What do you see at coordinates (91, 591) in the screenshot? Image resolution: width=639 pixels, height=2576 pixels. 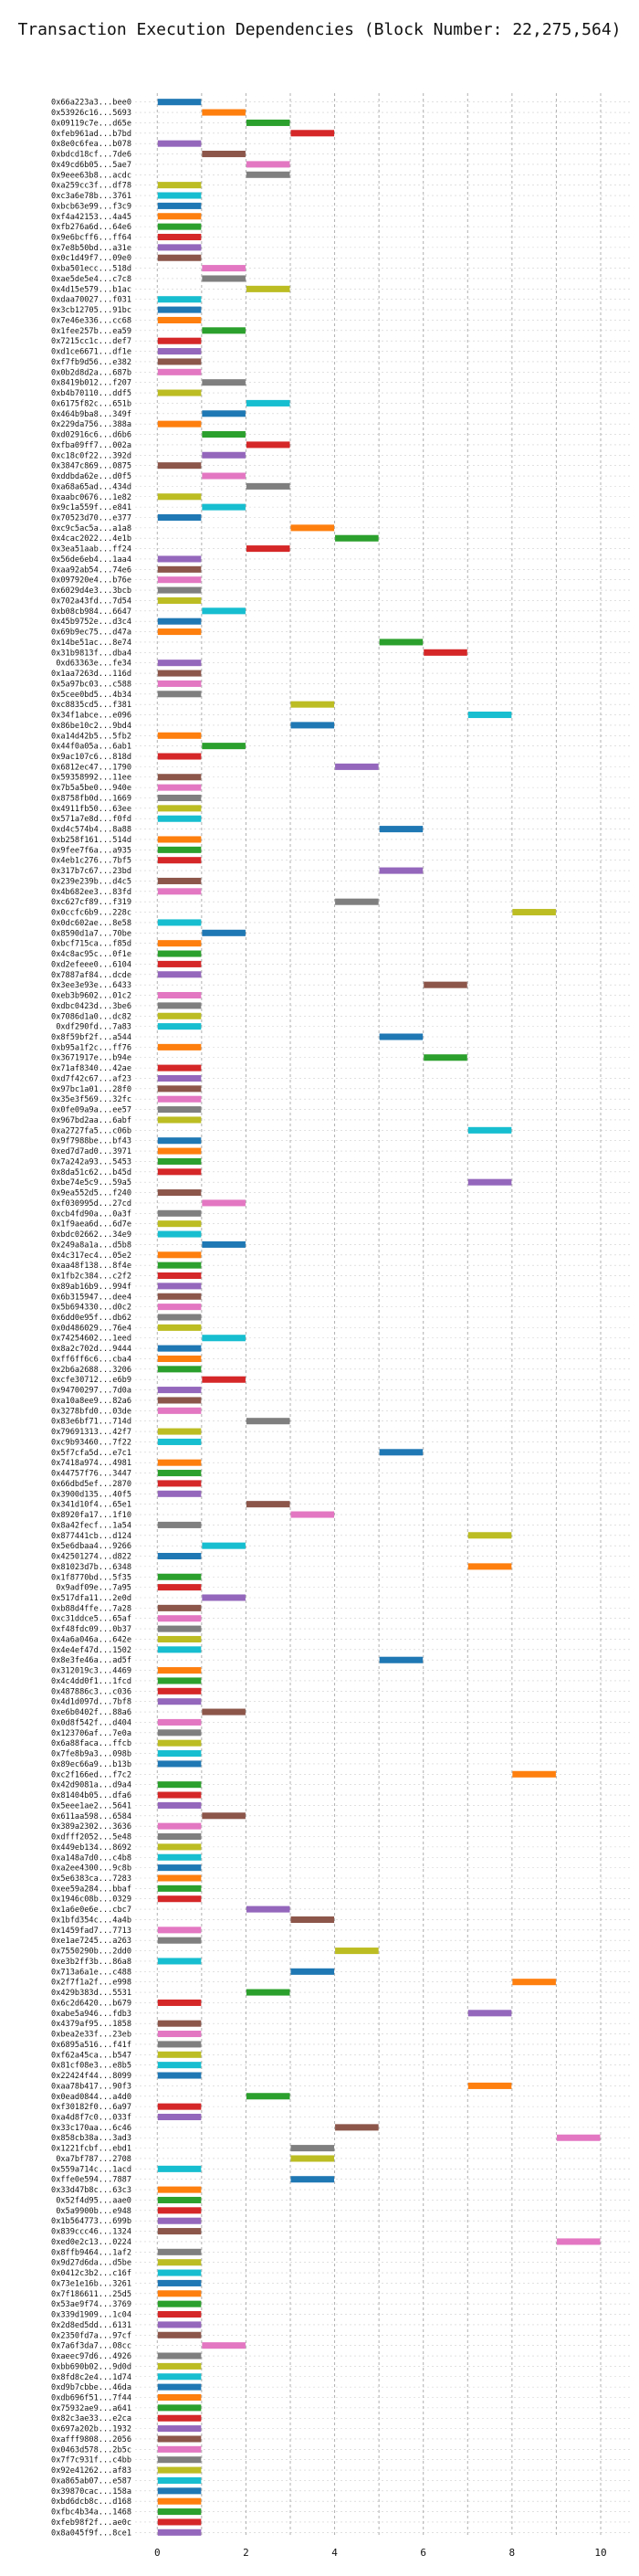 I see `transaction-label: 0x6029d4e3...3bcb` at bounding box center [91, 591].